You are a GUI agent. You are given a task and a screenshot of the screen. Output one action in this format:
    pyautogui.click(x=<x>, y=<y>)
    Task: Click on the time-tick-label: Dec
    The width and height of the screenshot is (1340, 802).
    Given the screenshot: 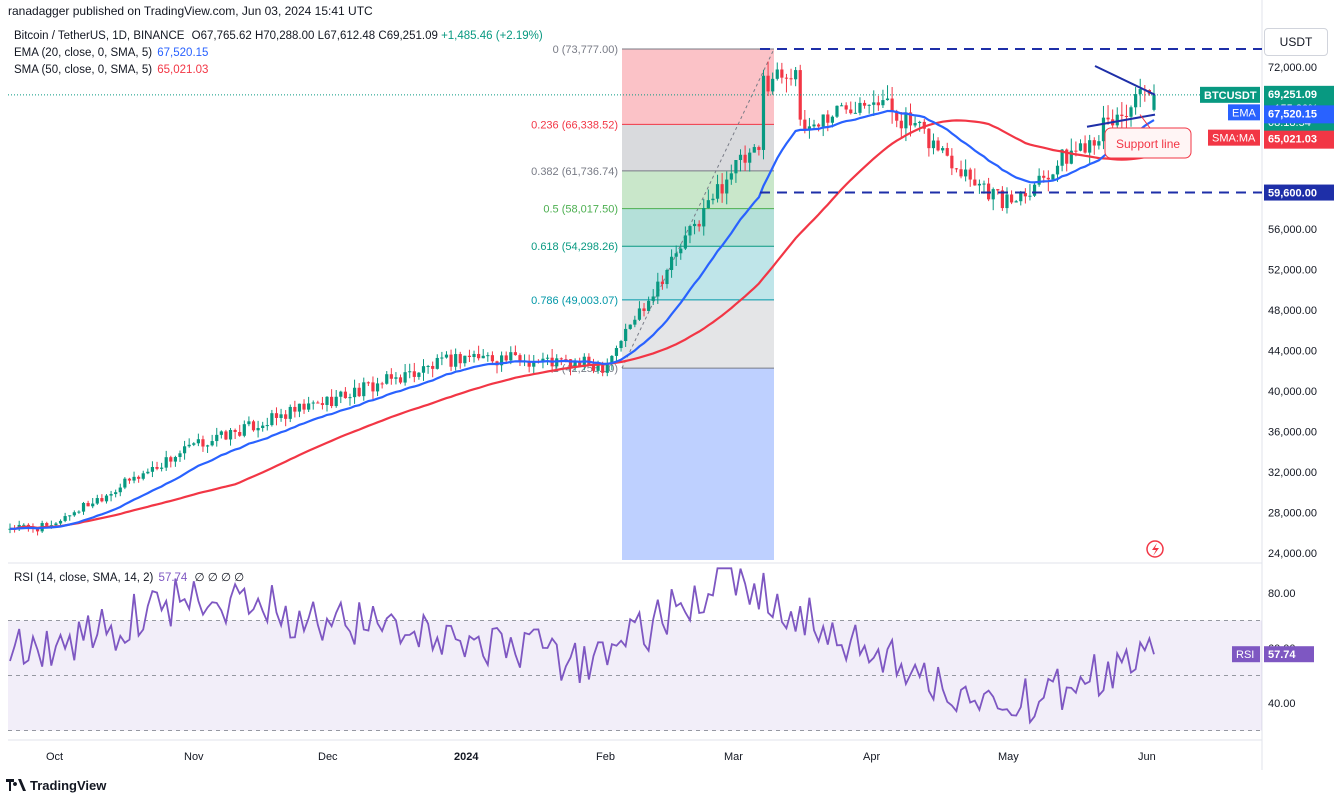 What is the action you would take?
    pyautogui.click(x=328, y=757)
    